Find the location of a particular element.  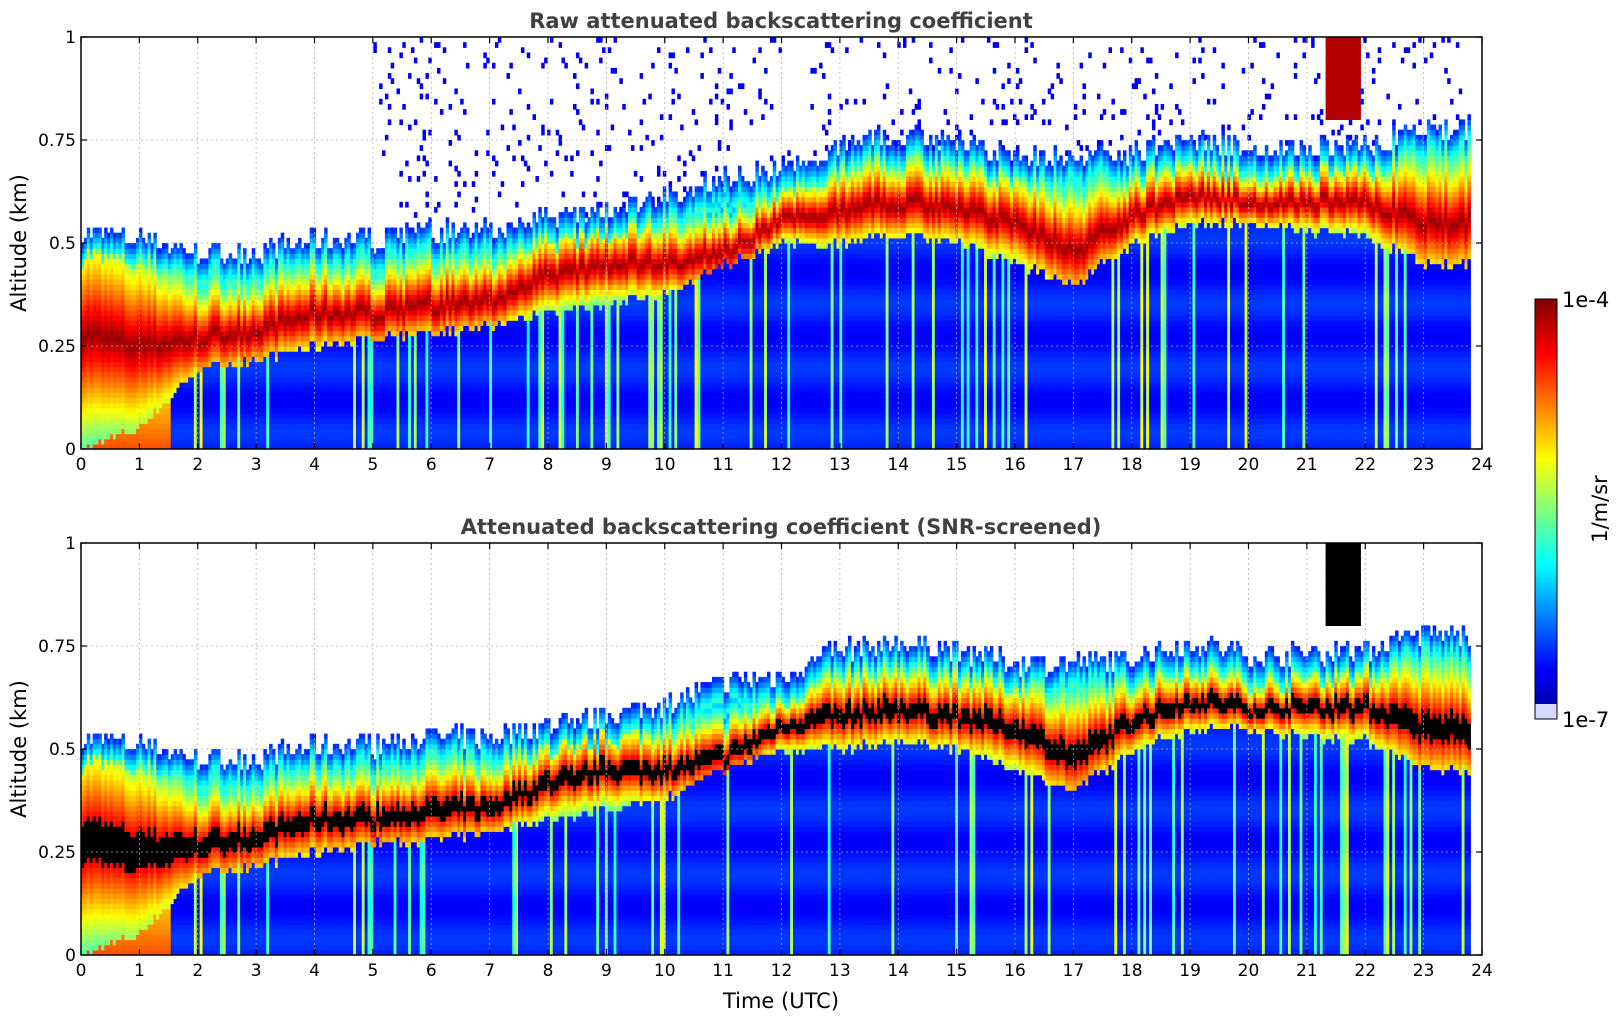

x-tick-label-raw-3: 3 is located at coordinates (256, 465).